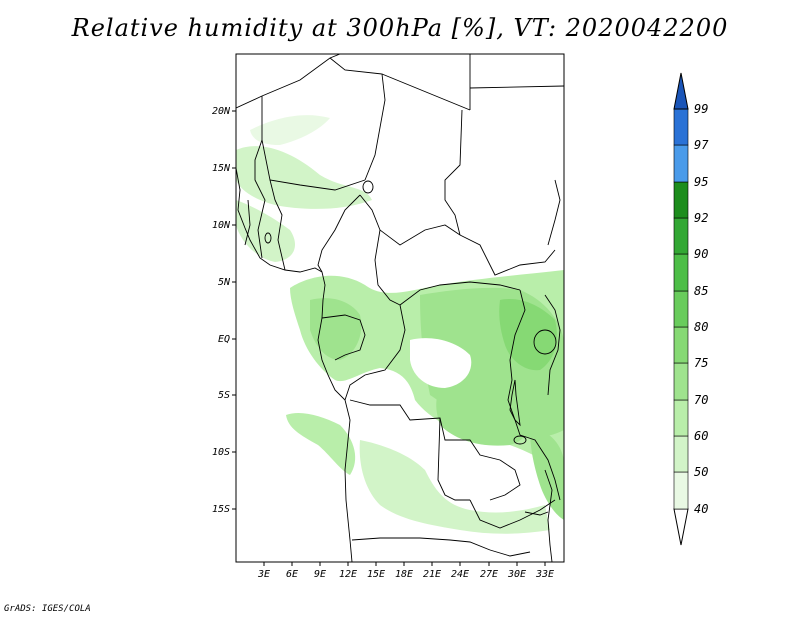 This screenshot has width=800, height=618. Describe the element at coordinates (343, 337) in the screenshot. I see `border-gabon` at that location.